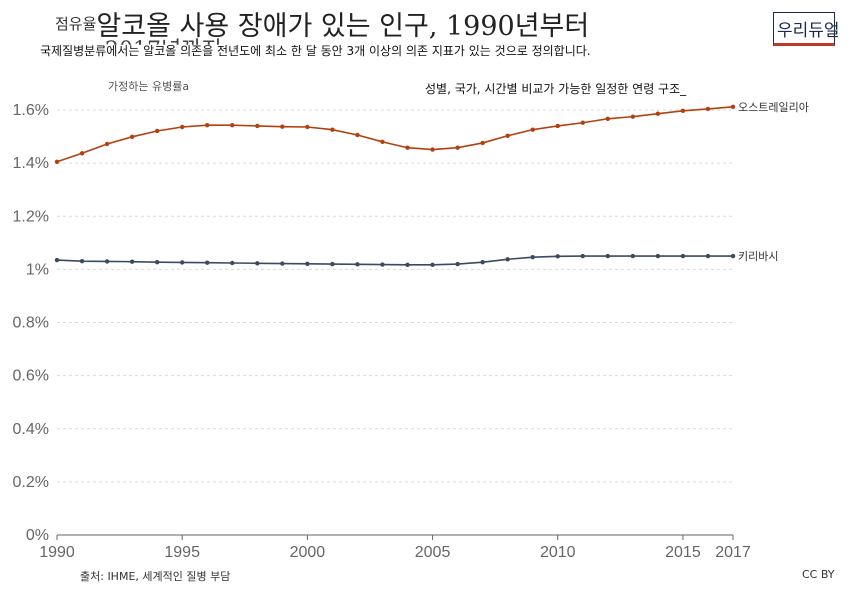 This screenshot has height=600, width=850. Describe the element at coordinates (558, 552) in the screenshot. I see `x-tick-label: 2010` at that location.